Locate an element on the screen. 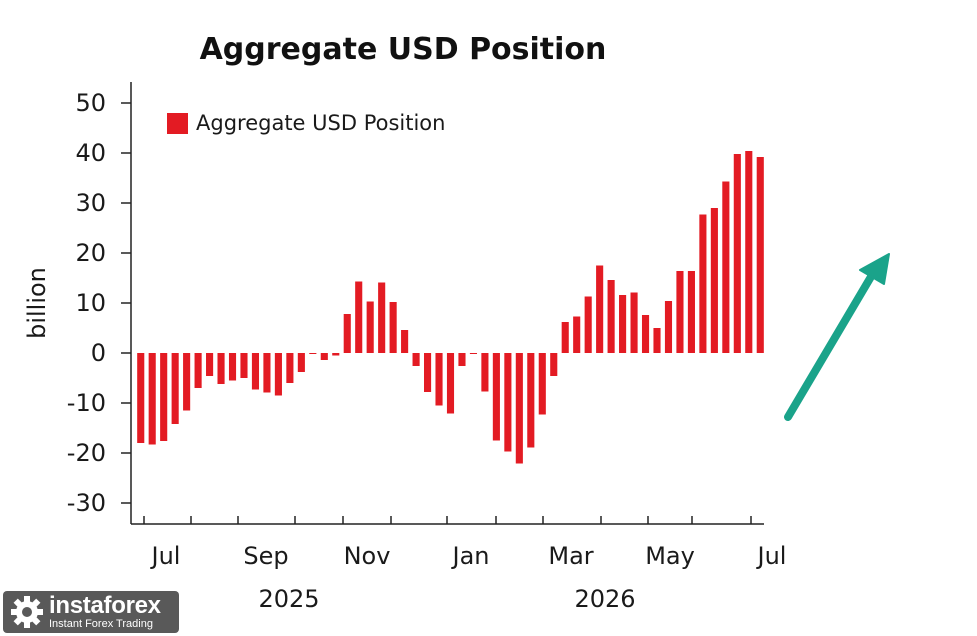  legend-label: Aggregate USD Position is located at coordinates (320, 123).